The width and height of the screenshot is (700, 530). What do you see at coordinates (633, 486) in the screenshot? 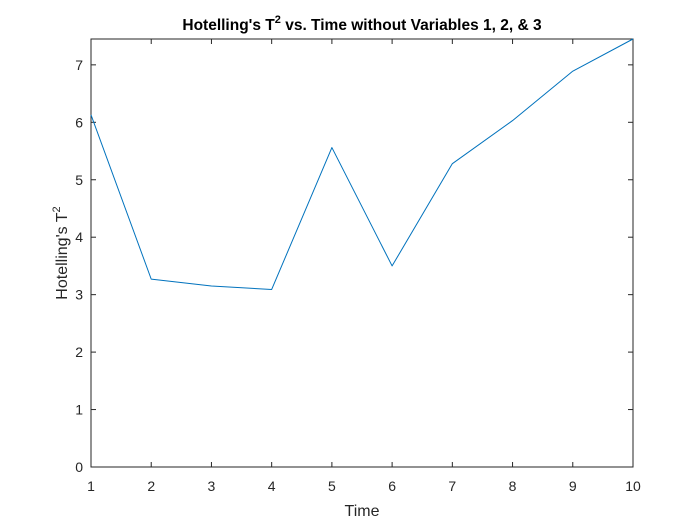
I see `x-tick-label: 10` at bounding box center [633, 486].